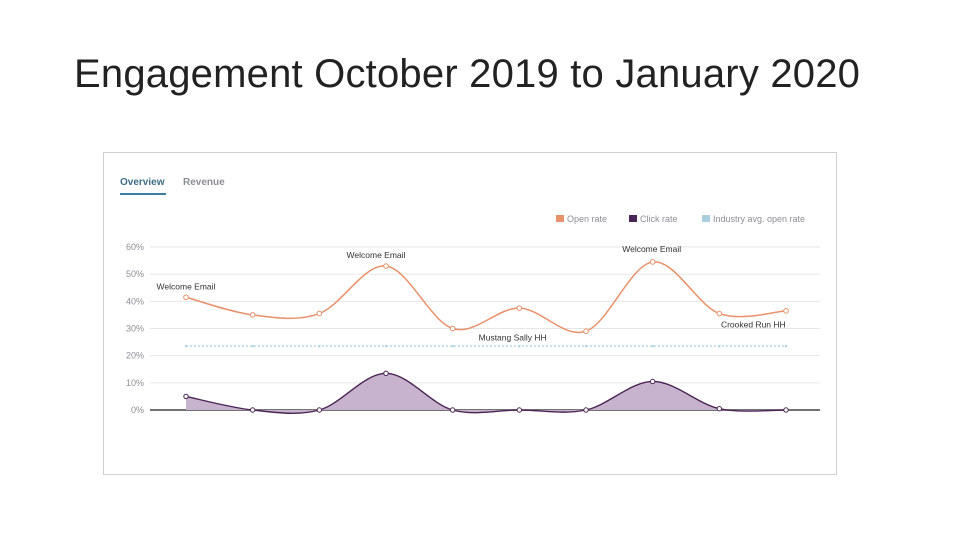 Image resolution: width=960 pixels, height=540 pixels. I want to click on legend-label: Industry avg. open rate, so click(759, 219).